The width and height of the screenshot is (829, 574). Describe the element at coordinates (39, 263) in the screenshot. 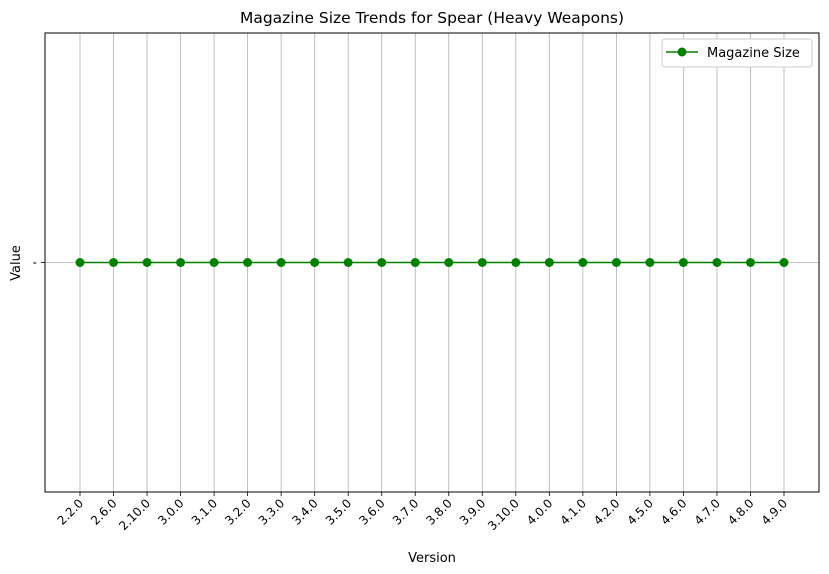

I see `y-axis-ticks: -` at that location.